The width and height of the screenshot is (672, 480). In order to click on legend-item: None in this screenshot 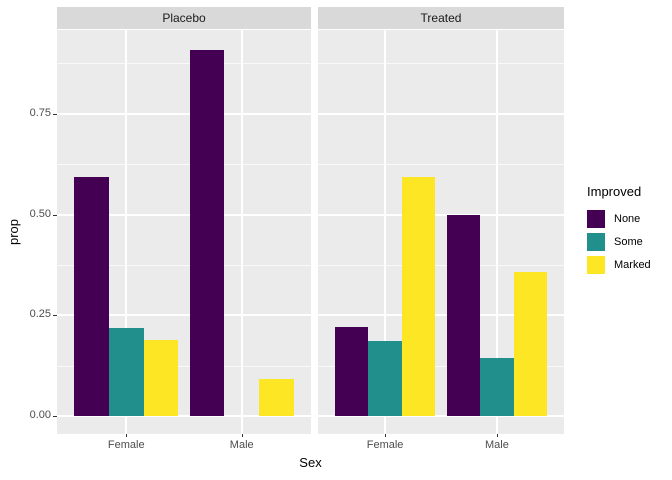, I will do `click(619, 219)`.